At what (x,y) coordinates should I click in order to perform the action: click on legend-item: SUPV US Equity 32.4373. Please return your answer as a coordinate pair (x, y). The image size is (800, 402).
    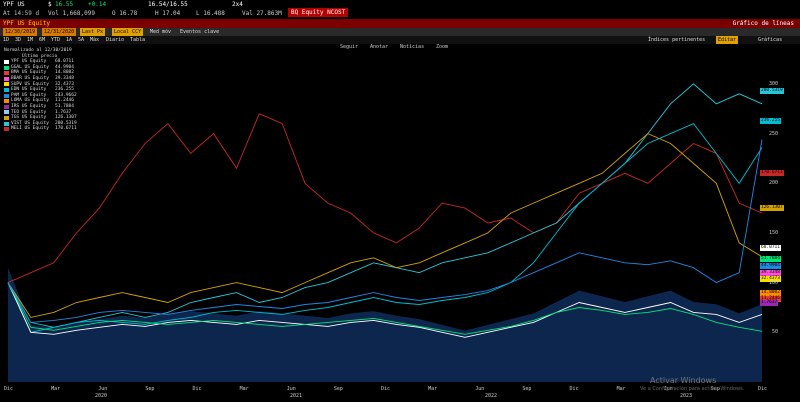
    Looking at the image, I should click on (40, 85).